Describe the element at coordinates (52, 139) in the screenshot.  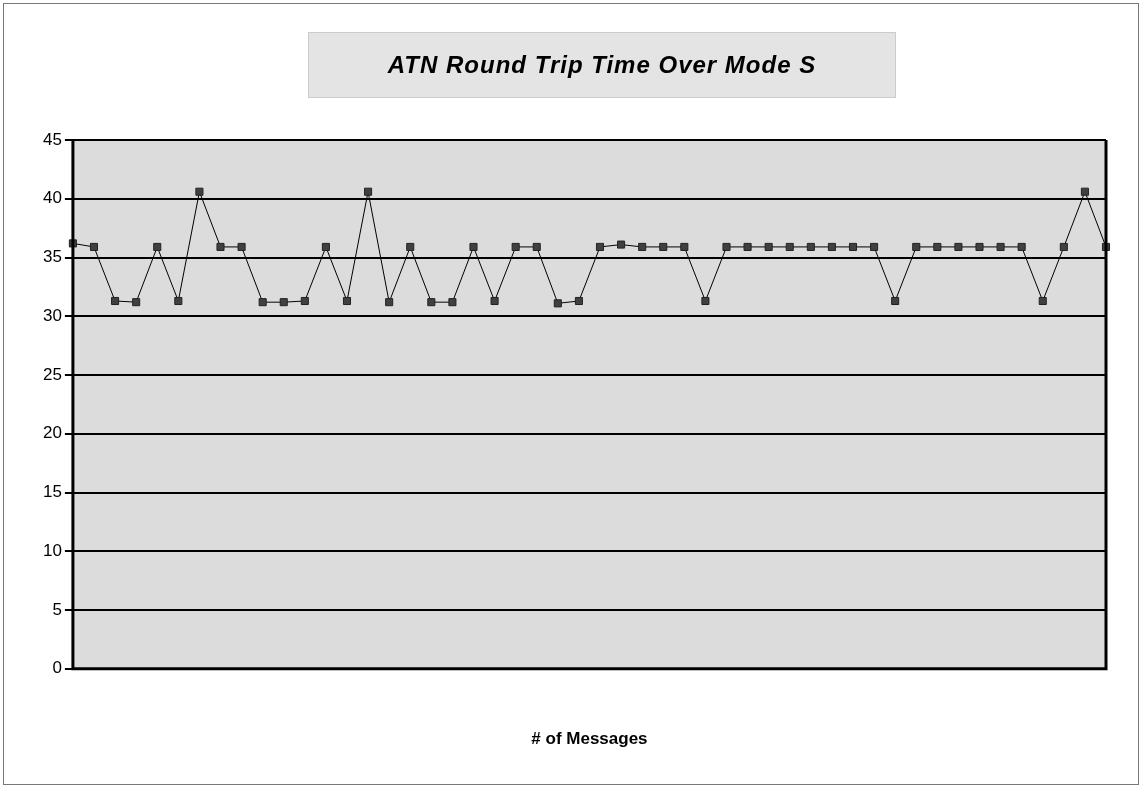
I see `y-tick-label: 45` at that location.